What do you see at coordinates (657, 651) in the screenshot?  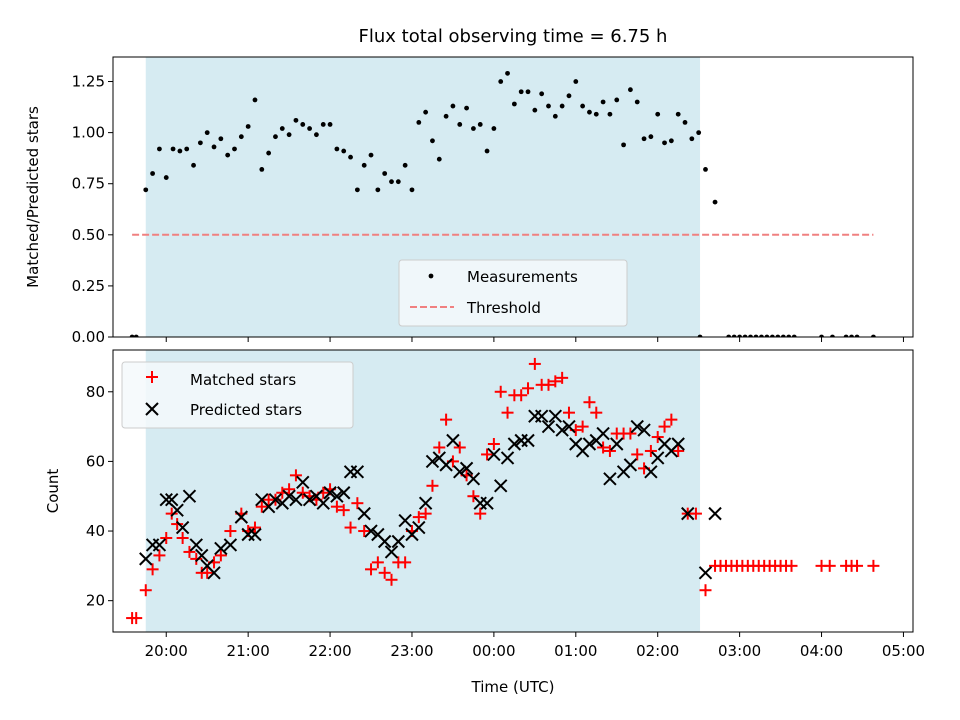 I see `x-tick-label: 02:00` at bounding box center [657, 651].